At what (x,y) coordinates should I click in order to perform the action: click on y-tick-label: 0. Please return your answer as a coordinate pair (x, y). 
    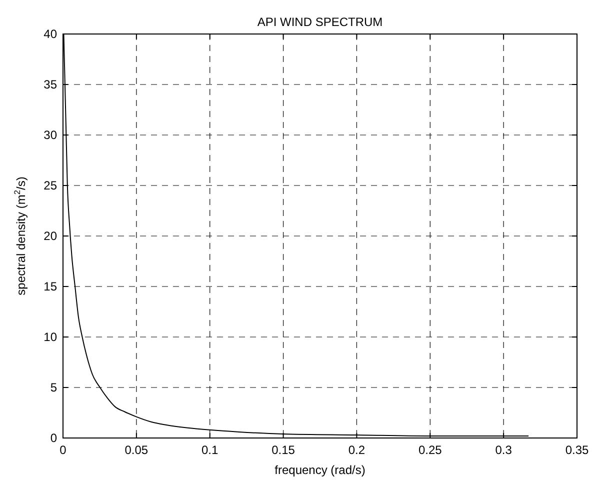
    Looking at the image, I should click on (54, 438).